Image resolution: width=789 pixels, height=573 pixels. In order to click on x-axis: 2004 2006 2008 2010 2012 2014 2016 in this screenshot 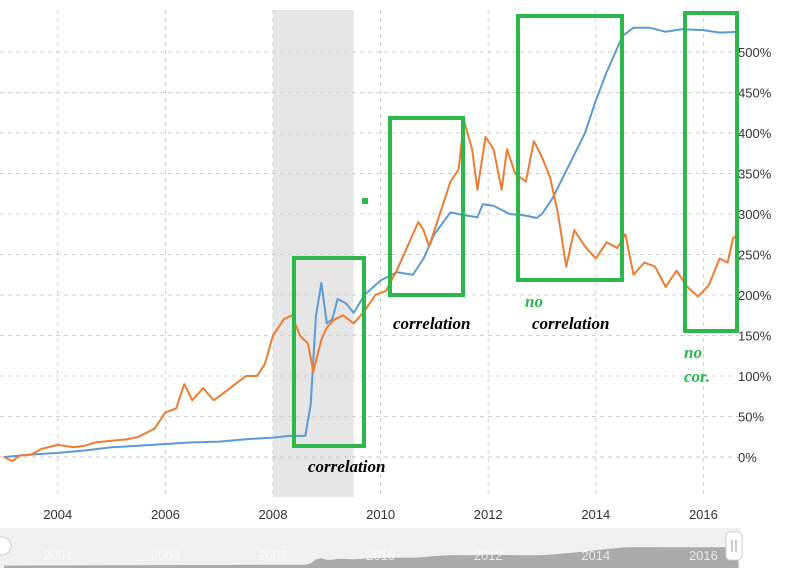, I will do `click(380, 514)`.